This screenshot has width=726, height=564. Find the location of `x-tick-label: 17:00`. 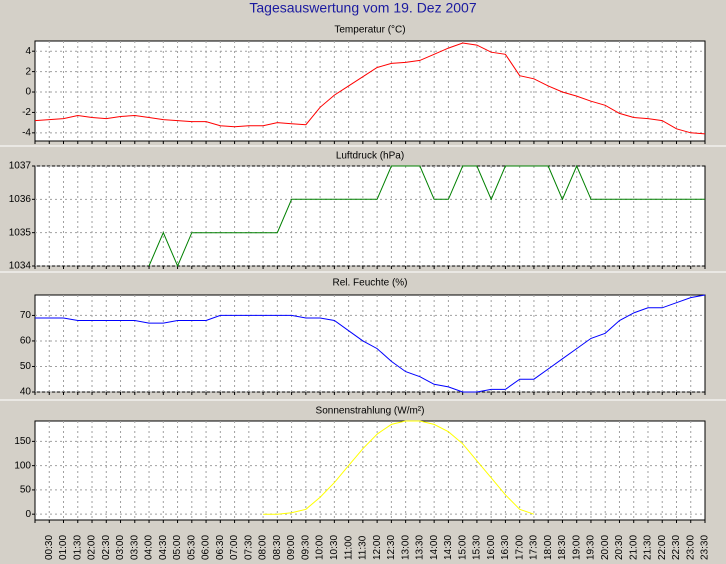

x-tick-label: 17:00 is located at coordinates (519, 547).